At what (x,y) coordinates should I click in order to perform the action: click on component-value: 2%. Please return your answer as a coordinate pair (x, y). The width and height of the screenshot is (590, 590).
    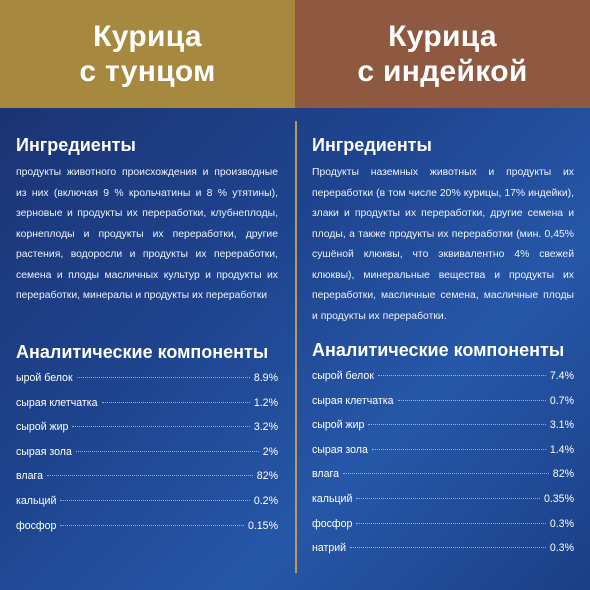
    Looking at the image, I should click on (270, 451).